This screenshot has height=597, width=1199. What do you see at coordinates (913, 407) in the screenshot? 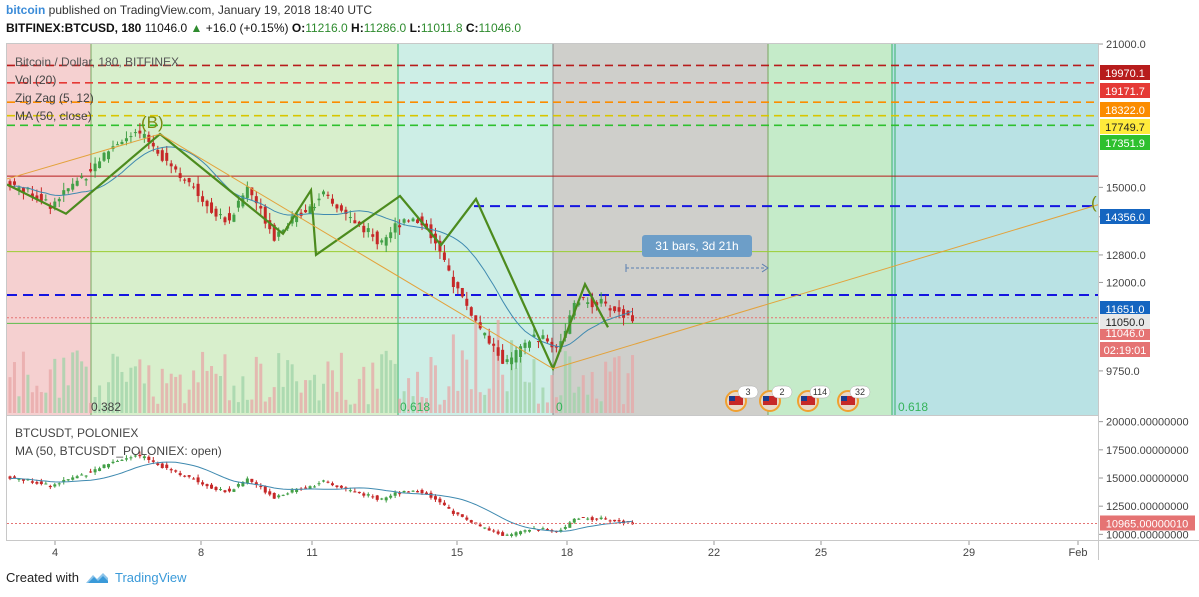
I see `fib-time-label: 0.618` at bounding box center [913, 407].